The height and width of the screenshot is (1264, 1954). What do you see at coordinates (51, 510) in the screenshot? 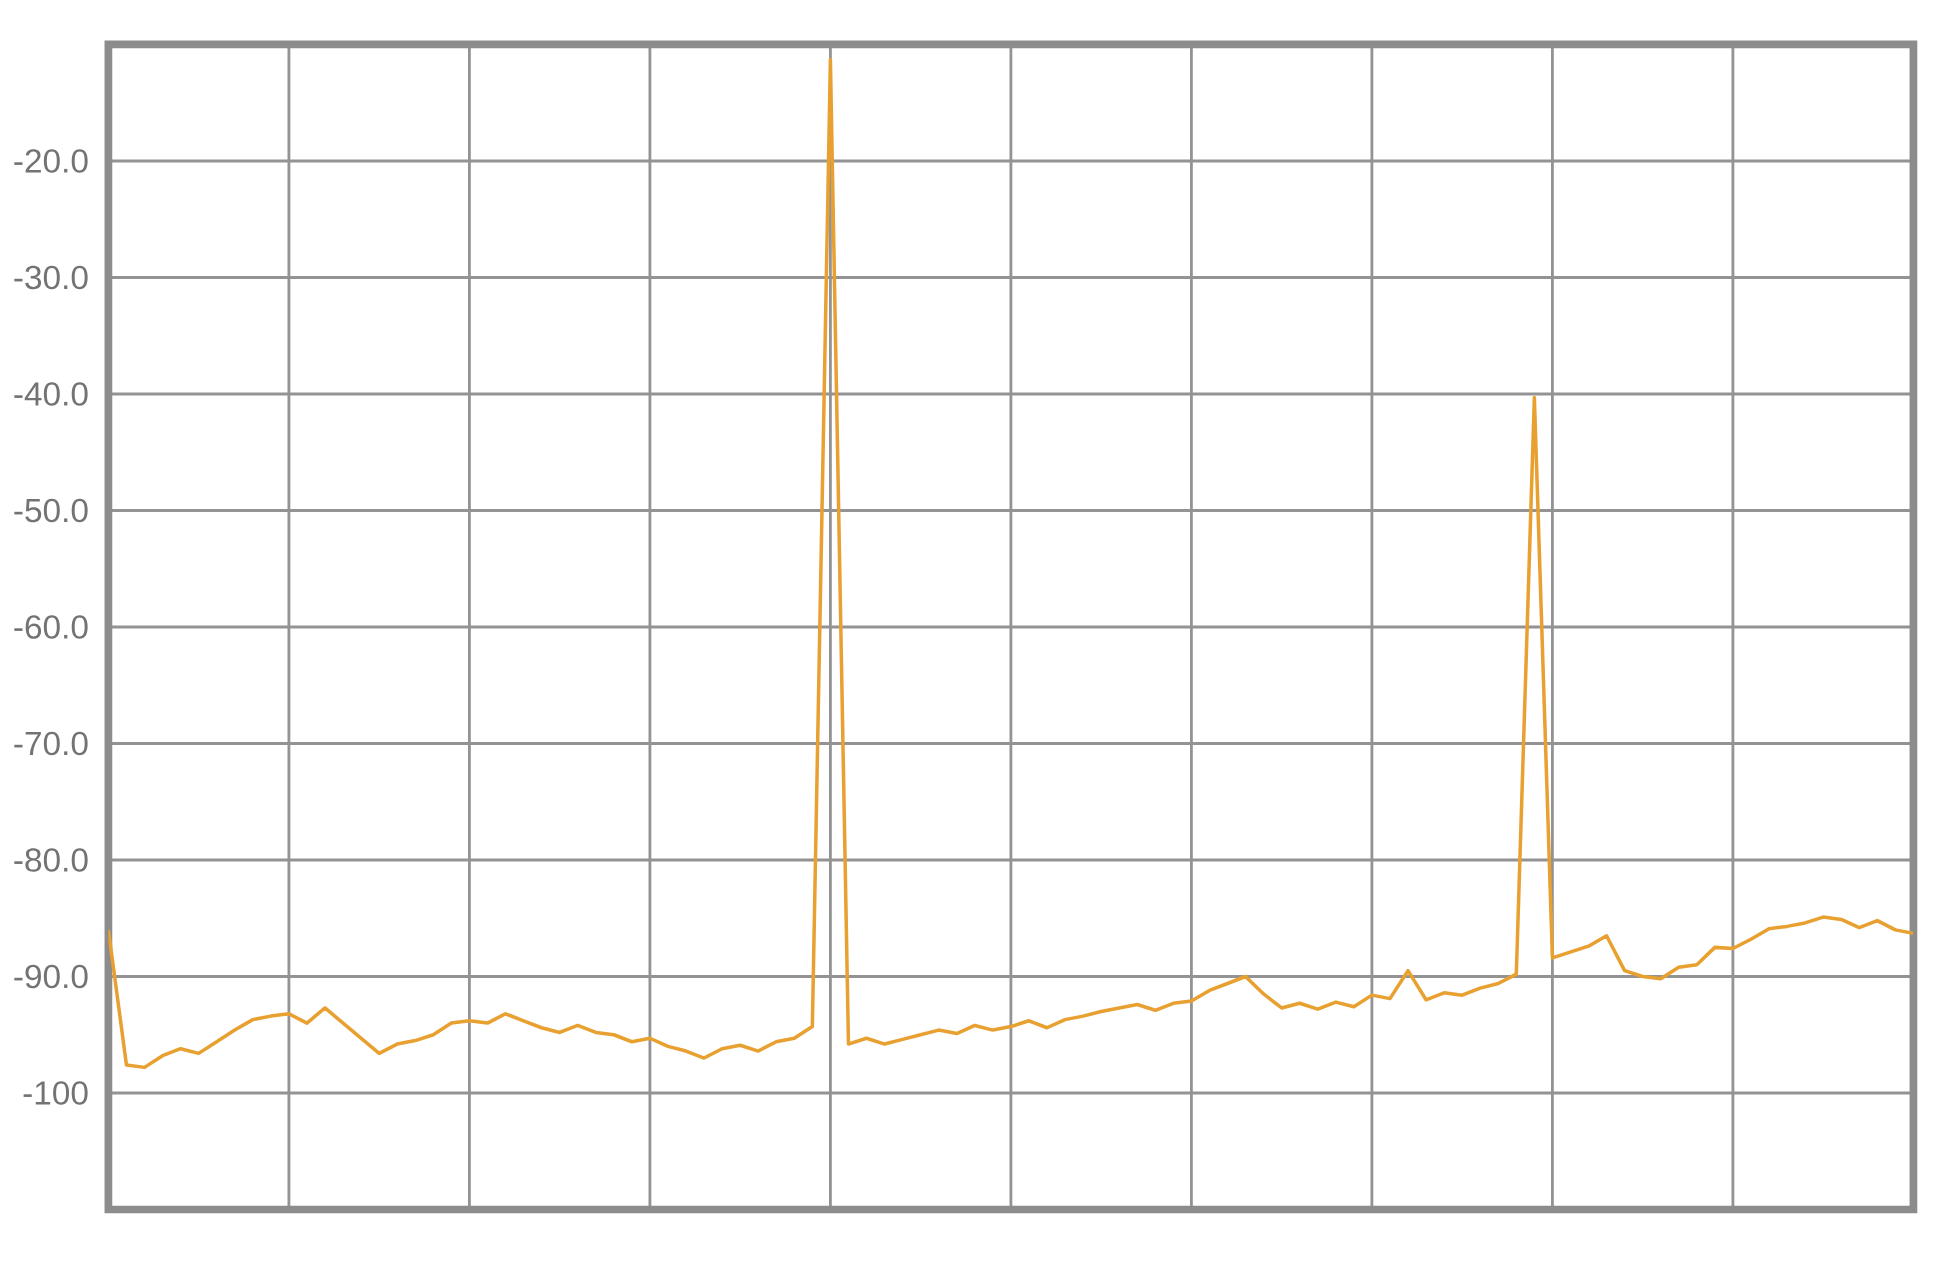
I see `y-tick-label: -50.0` at bounding box center [51, 510].